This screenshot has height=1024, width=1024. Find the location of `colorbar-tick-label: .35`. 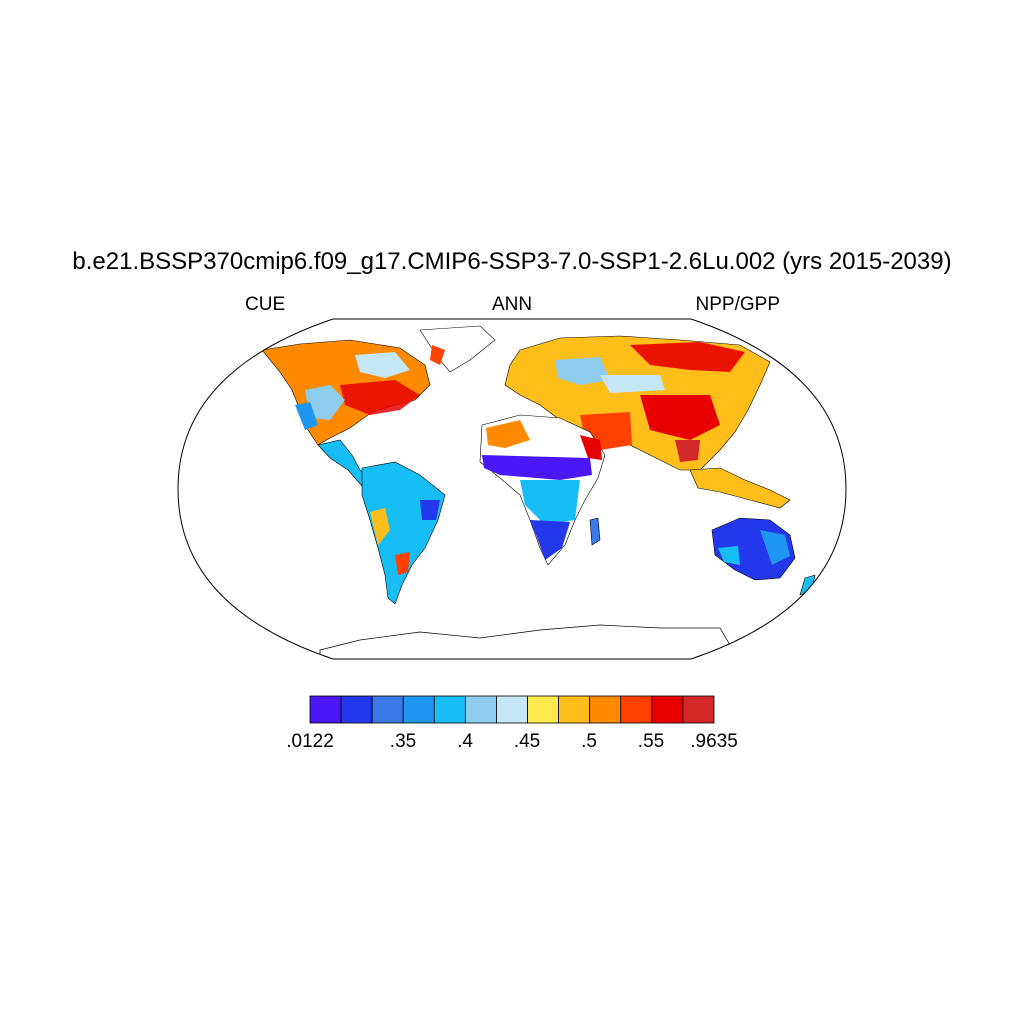

colorbar-tick-label: .35 is located at coordinates (403, 741).